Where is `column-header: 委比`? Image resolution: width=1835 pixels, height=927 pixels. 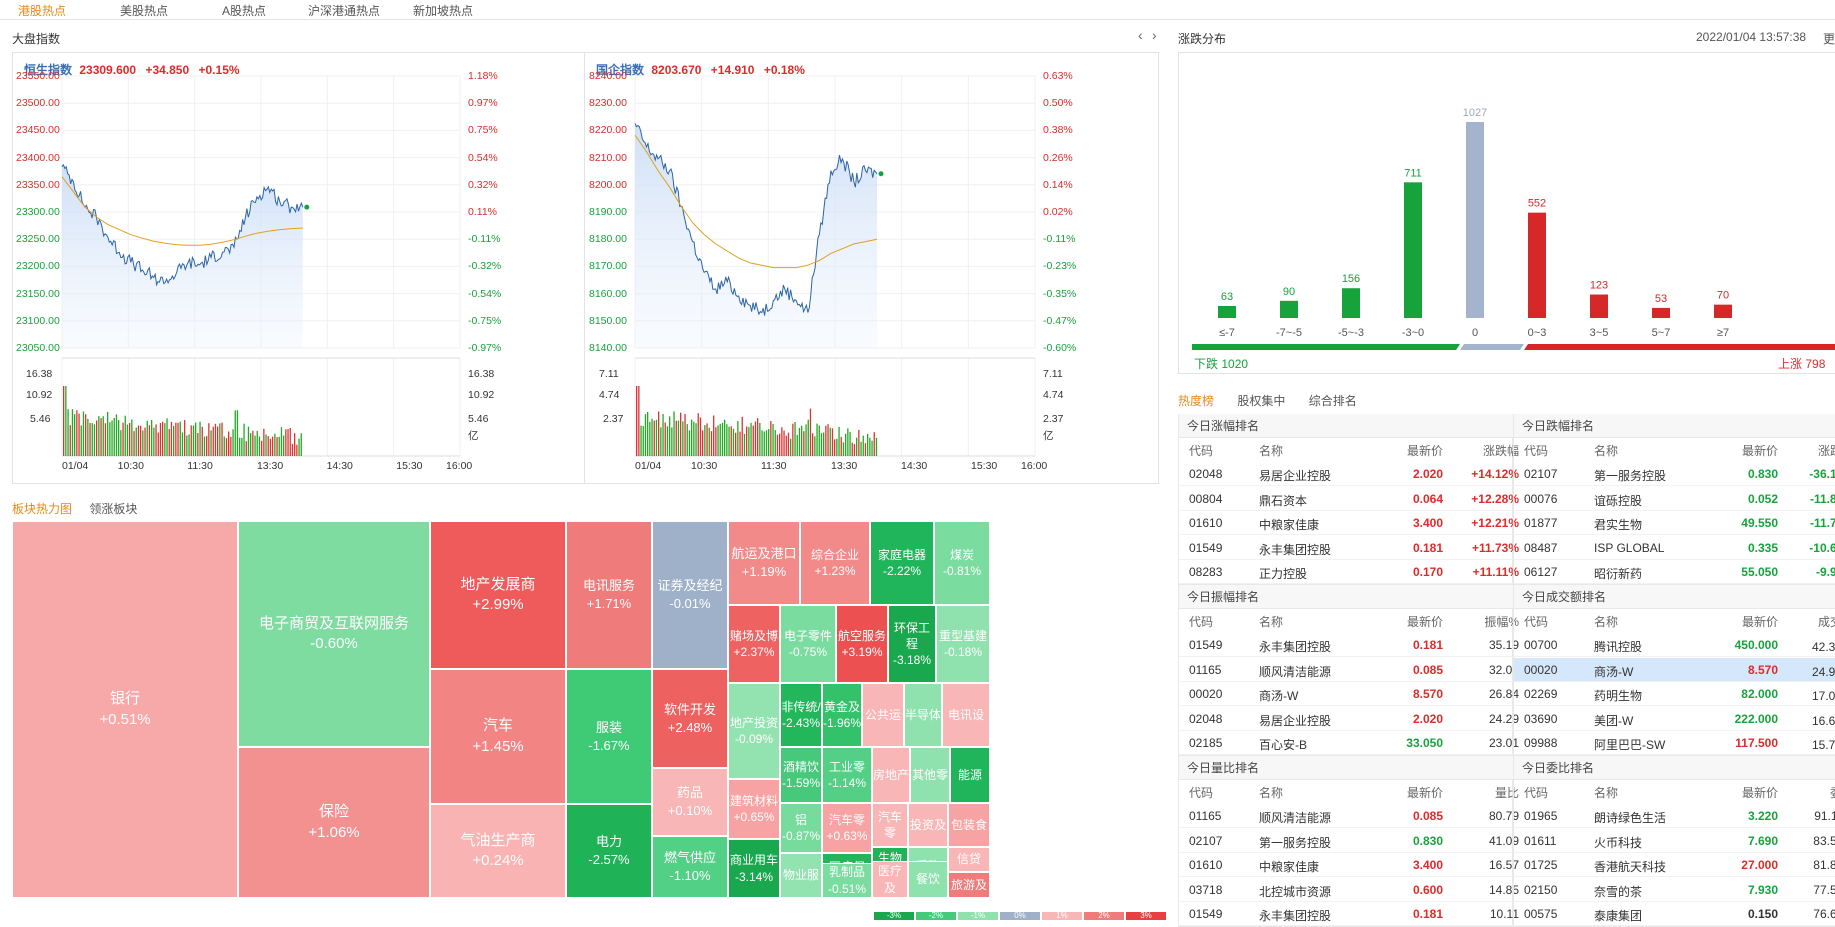
column-header: 委比 is located at coordinates (1809, 792).